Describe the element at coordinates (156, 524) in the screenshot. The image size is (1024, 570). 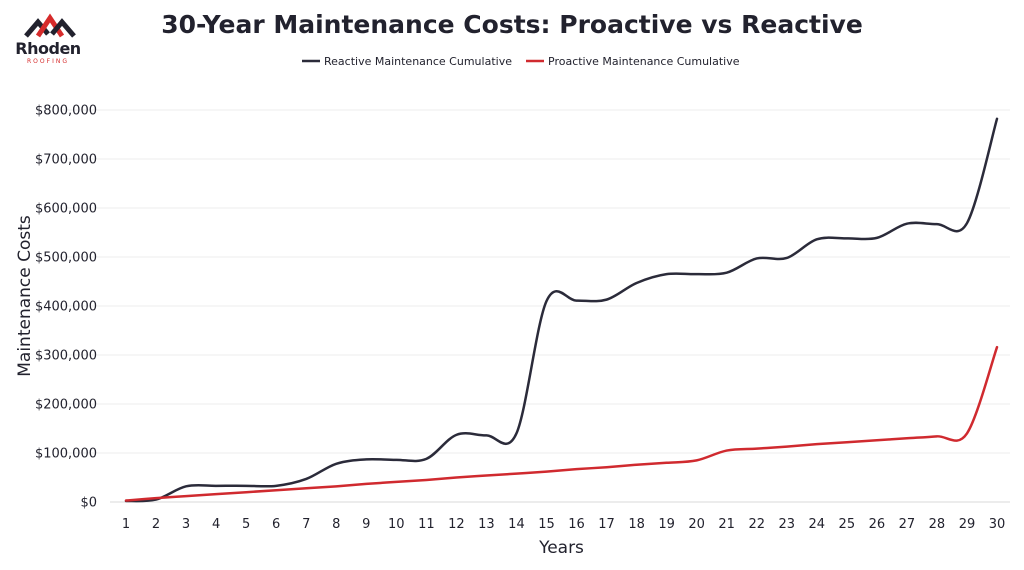
I see `x-tick-label: 2` at that location.